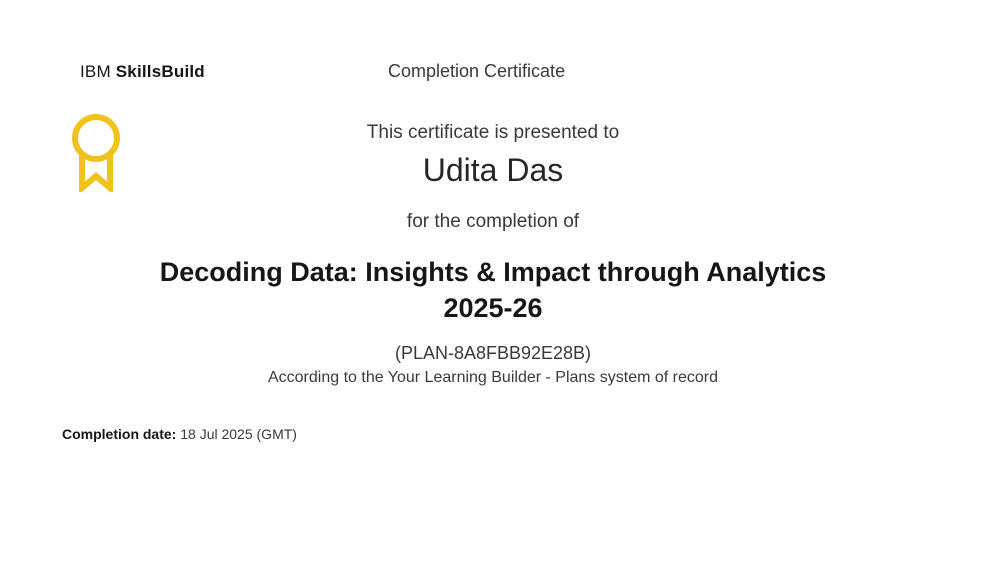  Describe the element at coordinates (95, 71) in the screenshot. I see `brand-prefix: IBM` at that location.